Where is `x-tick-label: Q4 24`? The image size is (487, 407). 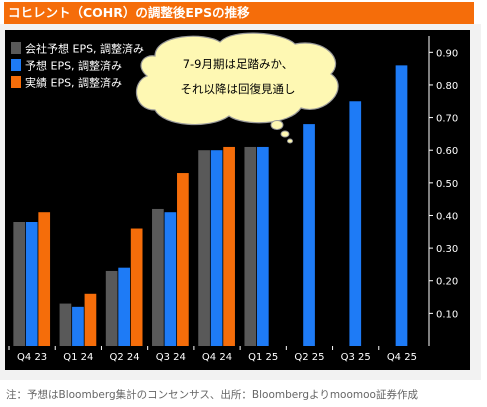
x-tick-label: Q4 24 is located at coordinates (217, 357).